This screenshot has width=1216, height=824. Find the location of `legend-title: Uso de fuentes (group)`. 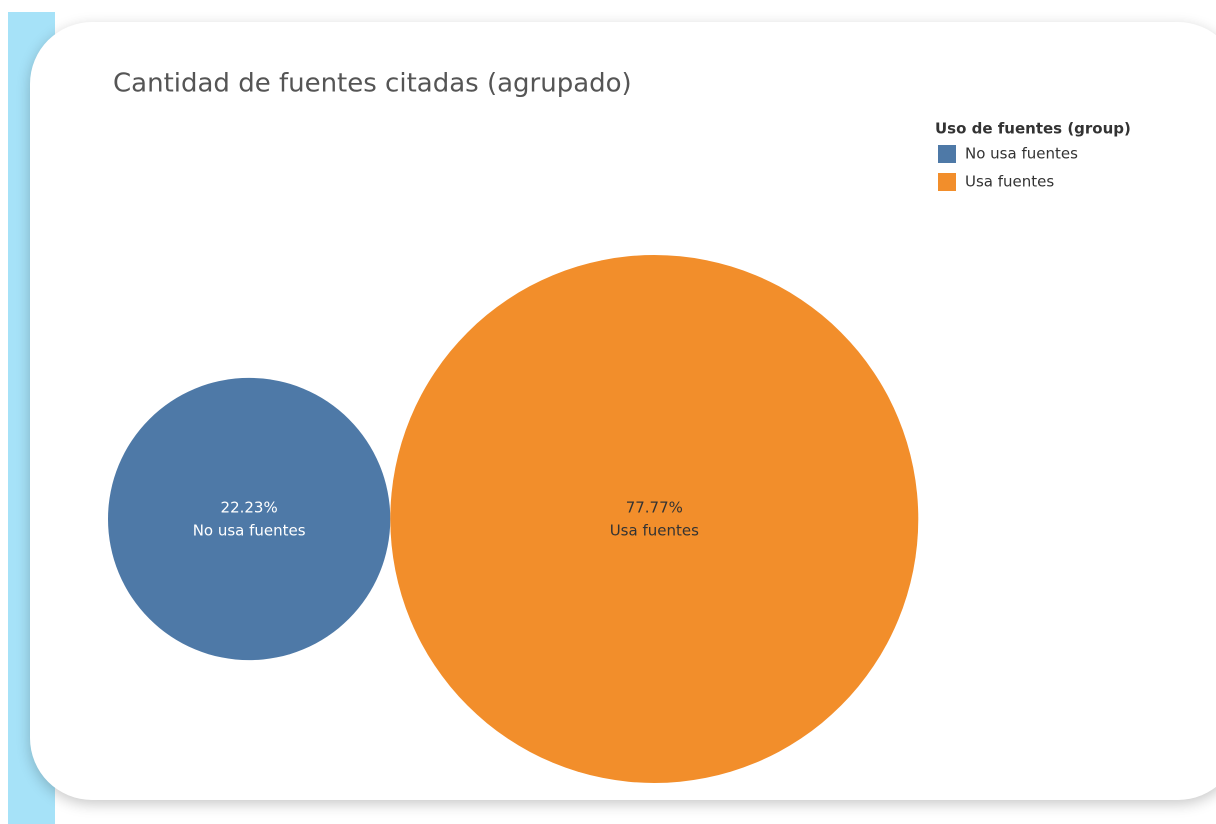

legend-title: Uso de fuentes (group) is located at coordinates (1033, 129).